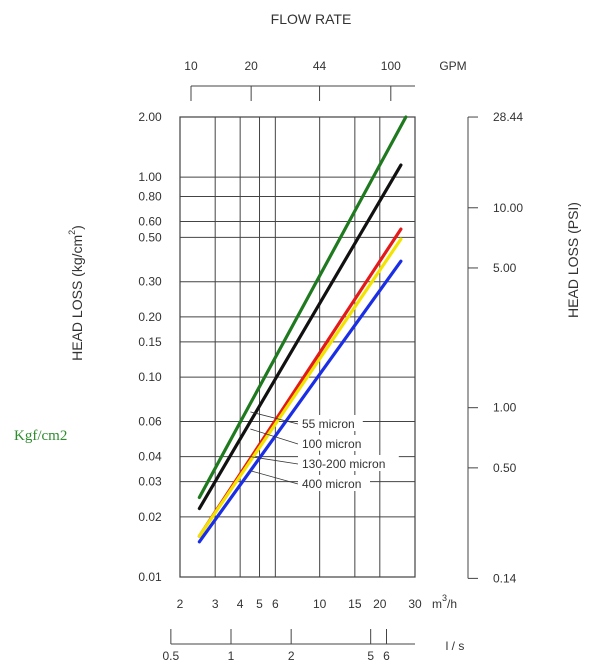 This screenshot has width=594, height=666. I want to click on x-tick-label: 2, so click(180, 604).